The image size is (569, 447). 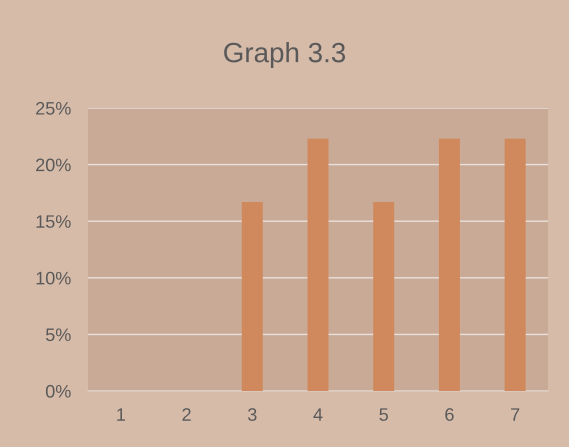 What do you see at coordinates (121, 414) in the screenshot?
I see `x-tick-label: 1` at bounding box center [121, 414].